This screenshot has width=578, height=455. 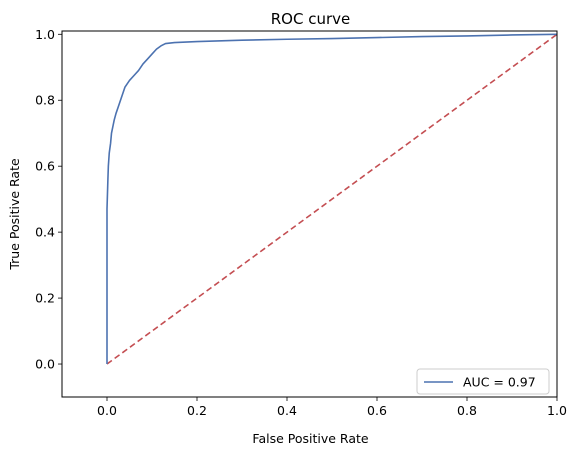 What do you see at coordinates (107, 410) in the screenshot?
I see `x-tick-label: 0.0` at bounding box center [107, 410].